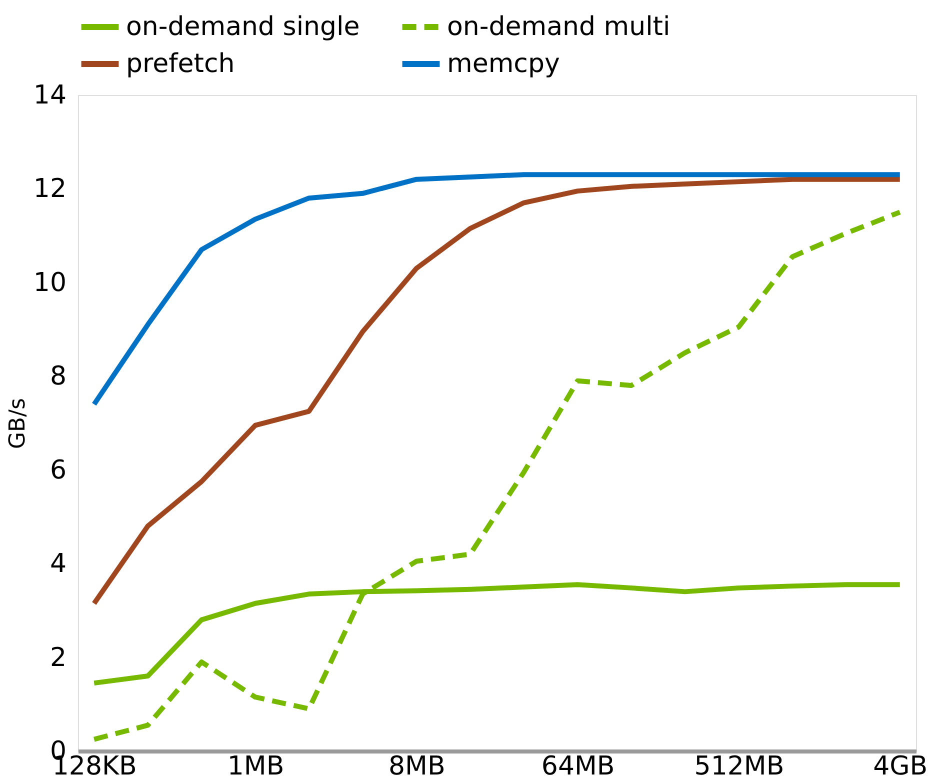  I want to click on y-tick-label: 2, so click(58, 657).